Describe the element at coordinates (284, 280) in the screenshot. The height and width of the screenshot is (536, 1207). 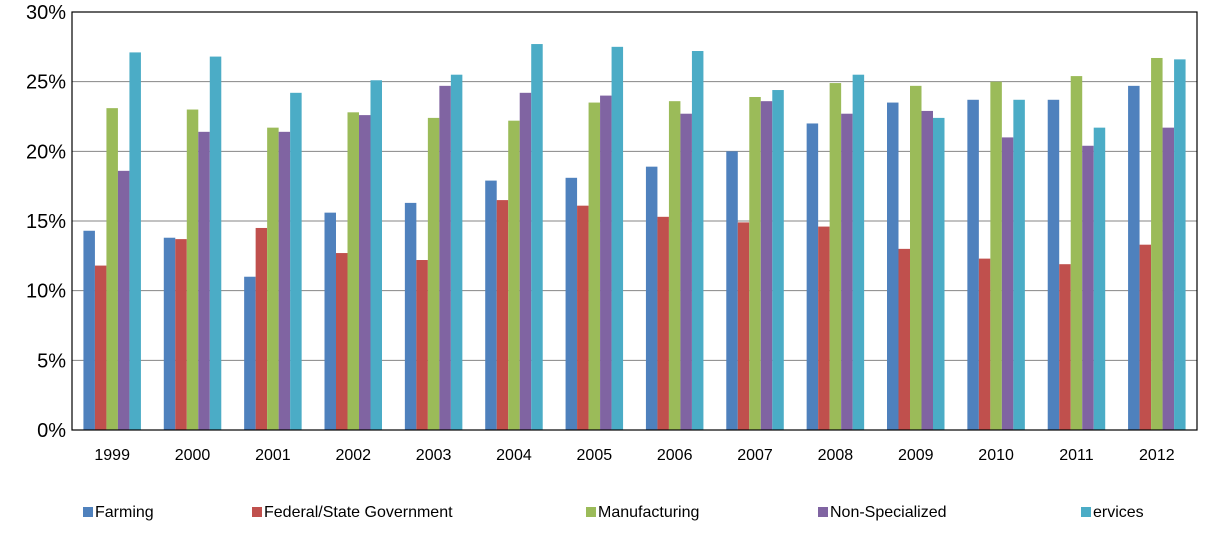
I see `bar-non-specialized-2001` at that location.